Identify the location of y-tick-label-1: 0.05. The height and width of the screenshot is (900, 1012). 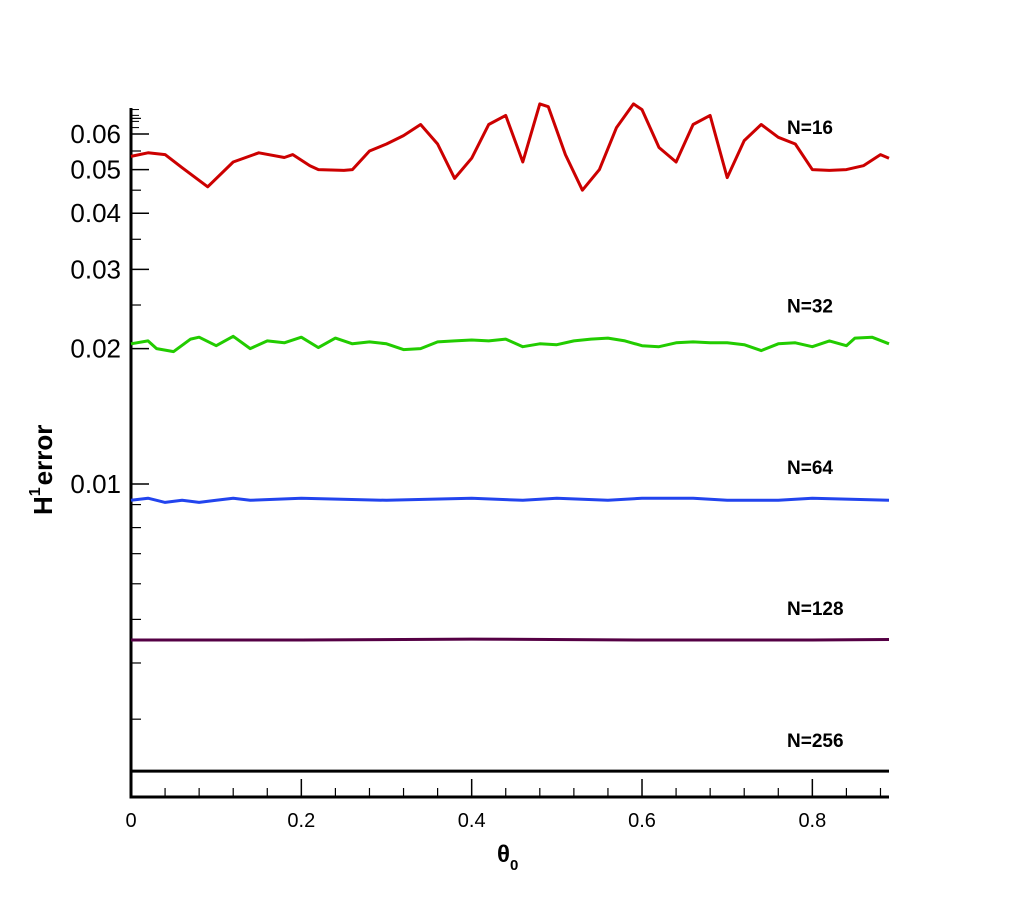
(95, 170).